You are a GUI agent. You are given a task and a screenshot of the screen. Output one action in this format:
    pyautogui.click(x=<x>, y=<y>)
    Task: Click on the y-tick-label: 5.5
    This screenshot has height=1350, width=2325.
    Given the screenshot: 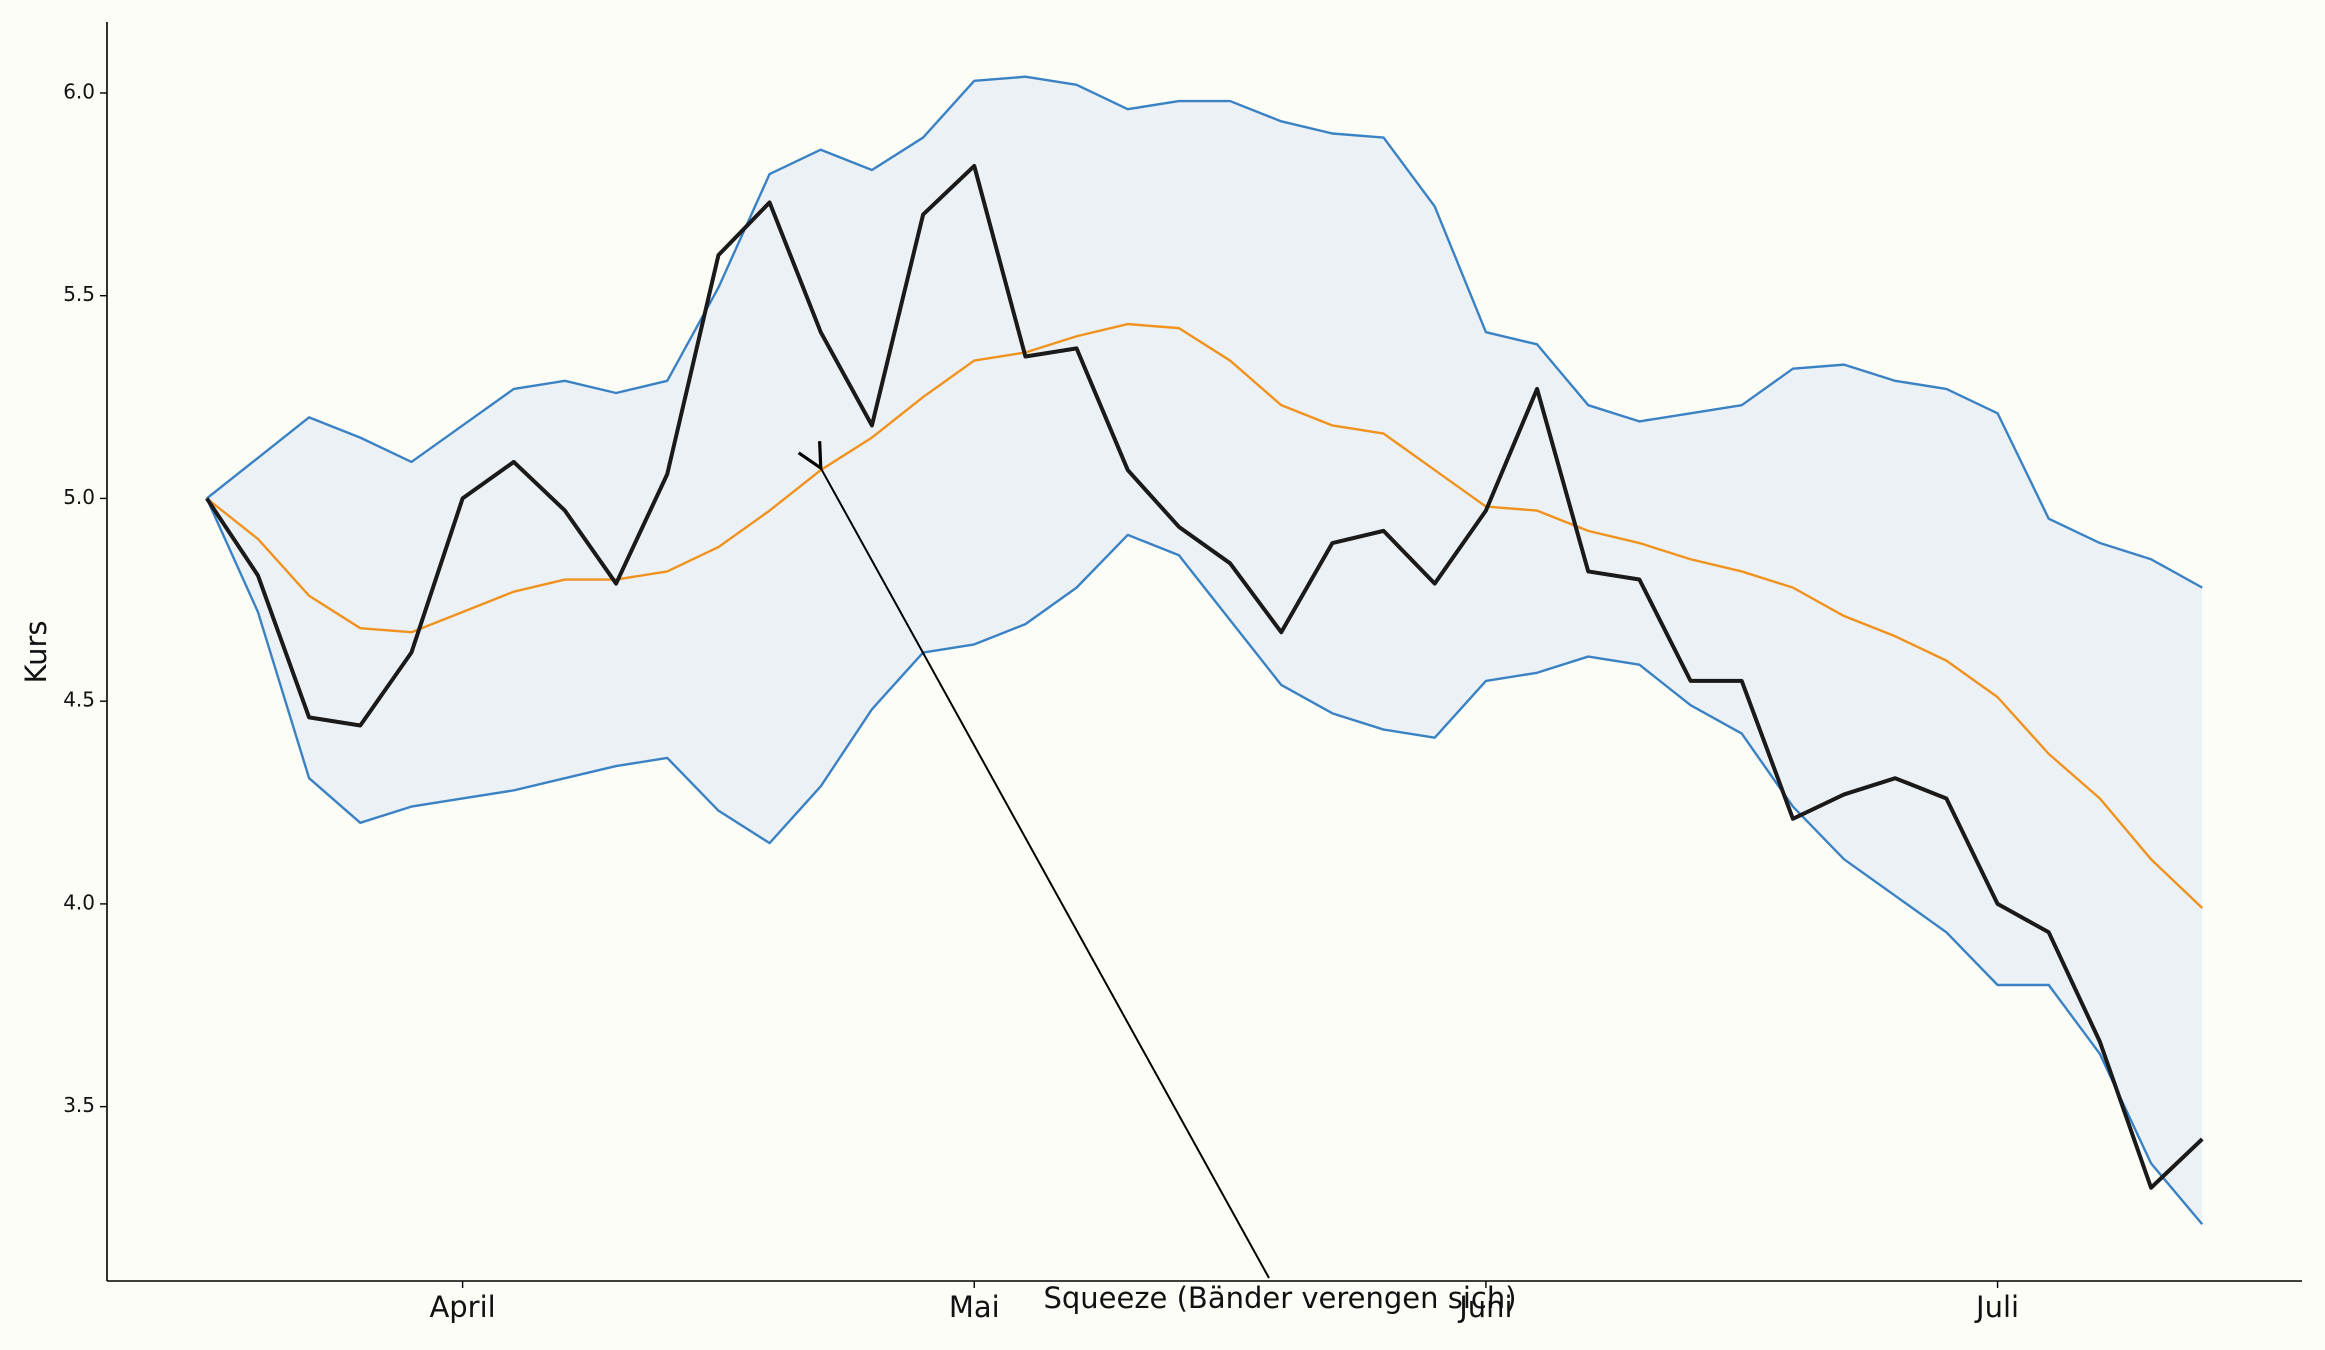 What is the action you would take?
    pyautogui.click(x=79, y=294)
    